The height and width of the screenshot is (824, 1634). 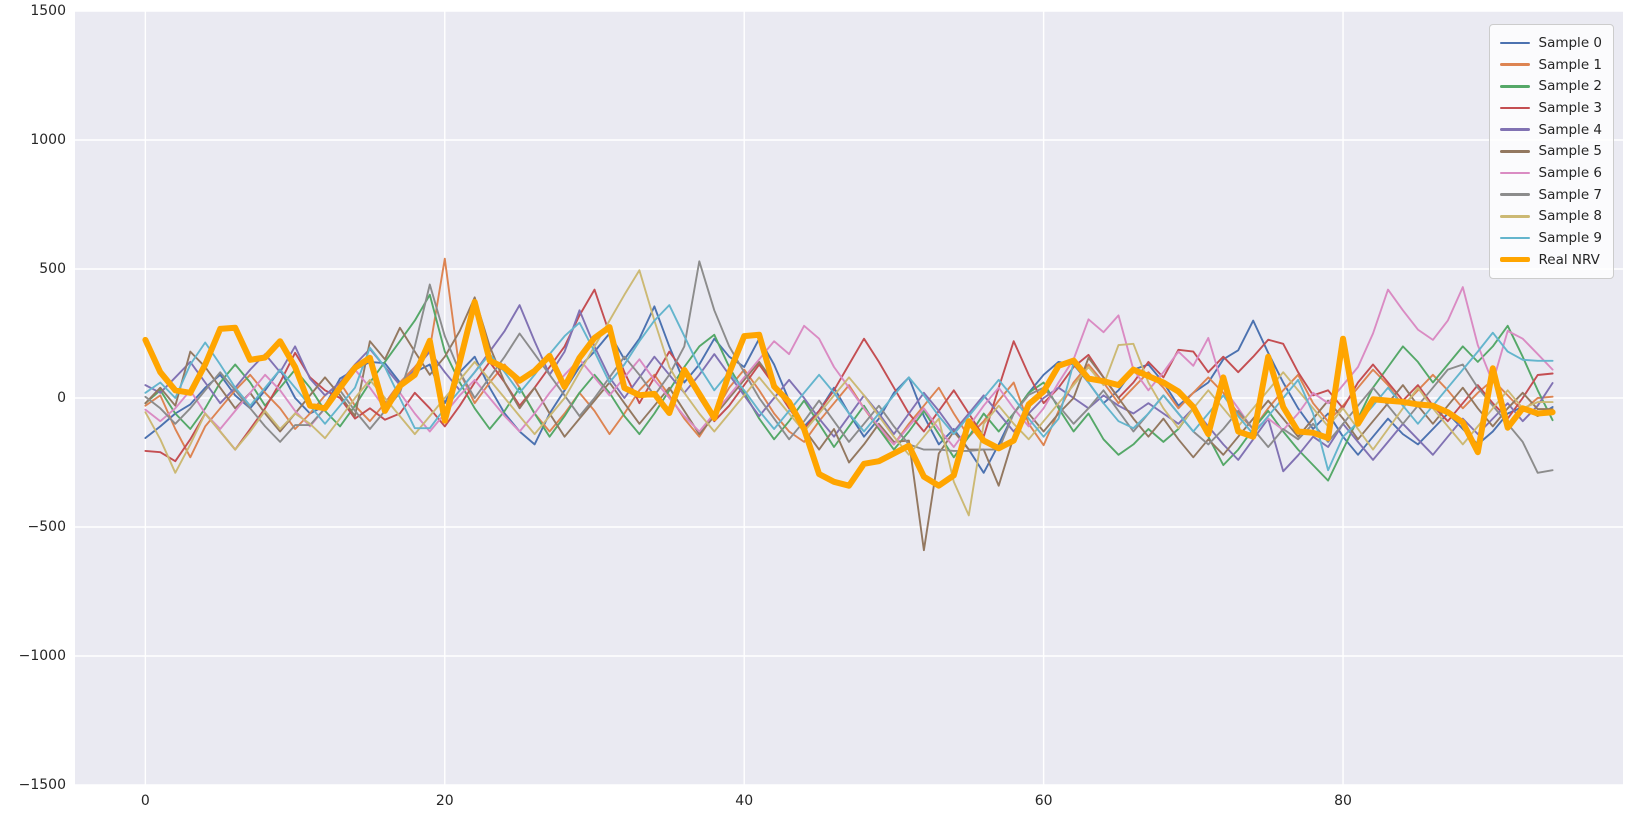 I want to click on legend-item: Sample 7, so click(x=1551, y=195).